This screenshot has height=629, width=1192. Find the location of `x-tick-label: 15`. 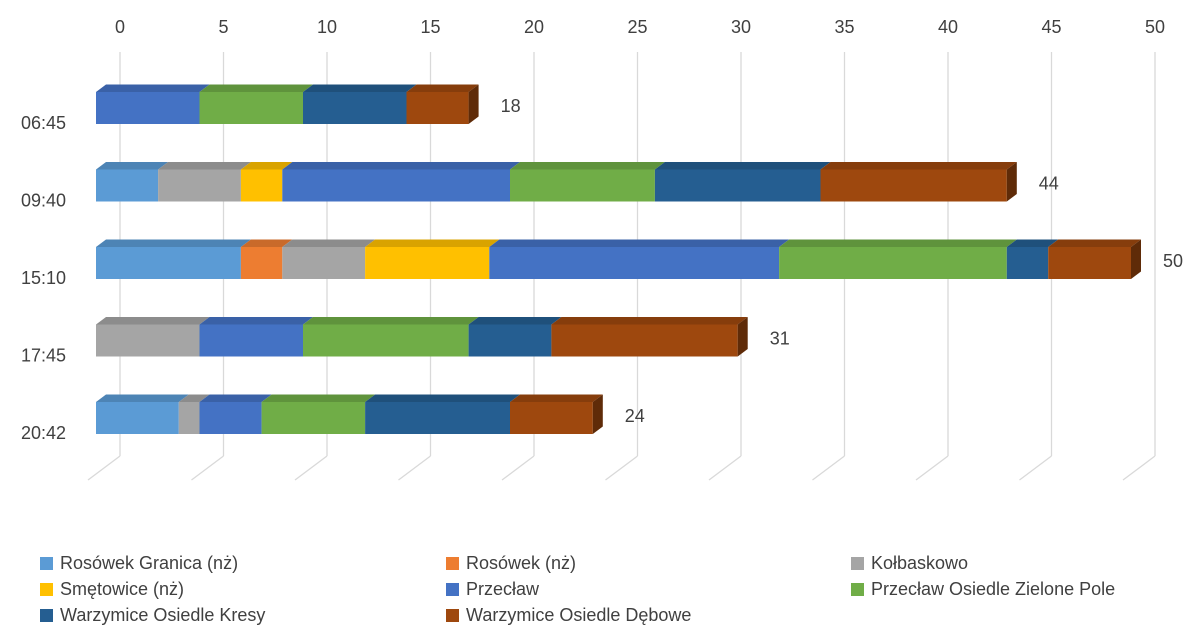

x-tick-label: 15 is located at coordinates (430, 27).